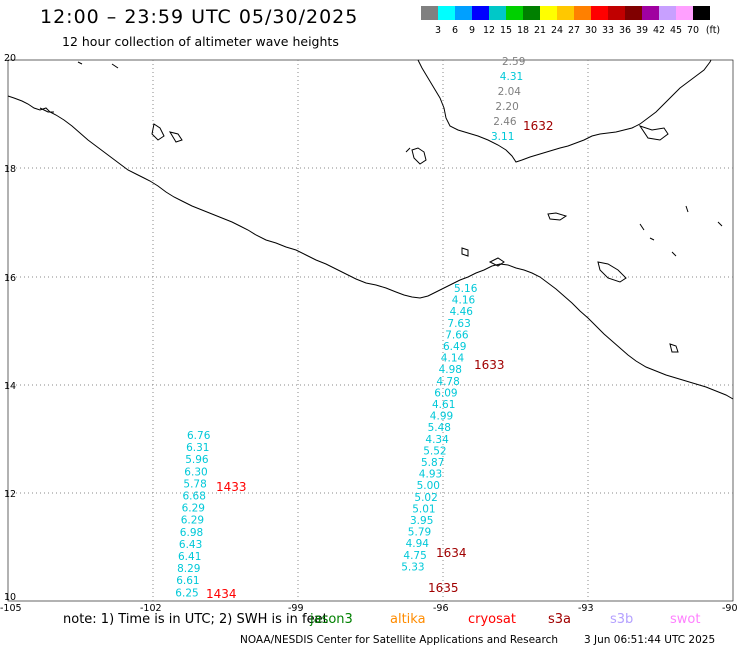 The height and width of the screenshot is (650, 740). I want to click on color-scale-label: 15, so click(506, 30).